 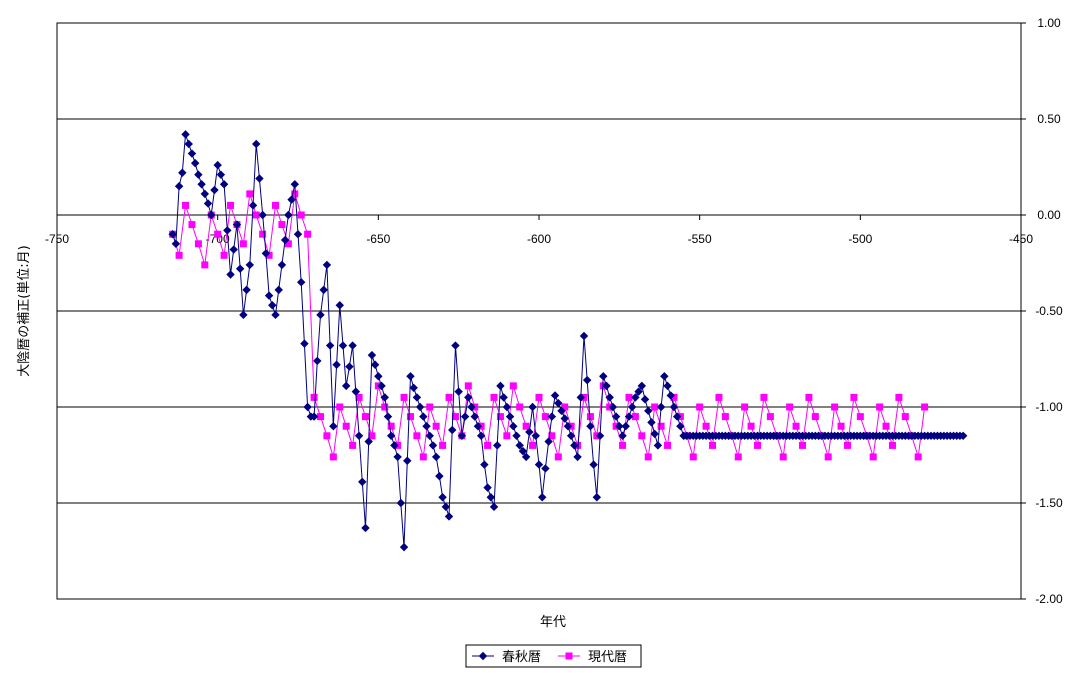 I want to click on y-tick-label: 0.00, so click(x=1049, y=215).